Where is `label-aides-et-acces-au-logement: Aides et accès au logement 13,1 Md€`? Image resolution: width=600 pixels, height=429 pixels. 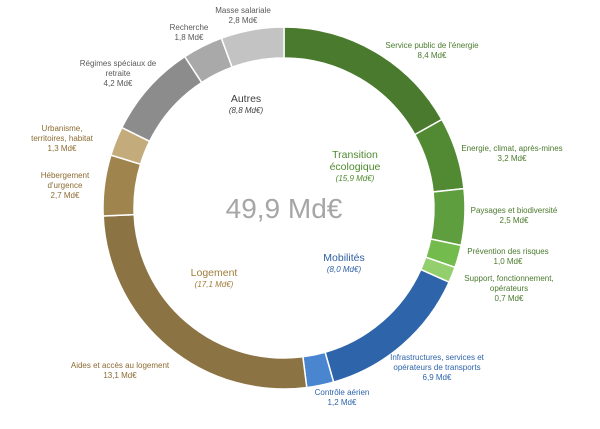 label-aides-et-acces-au-logement: Aides et accès au logement 13,1 Md€ is located at coordinates (120, 370).